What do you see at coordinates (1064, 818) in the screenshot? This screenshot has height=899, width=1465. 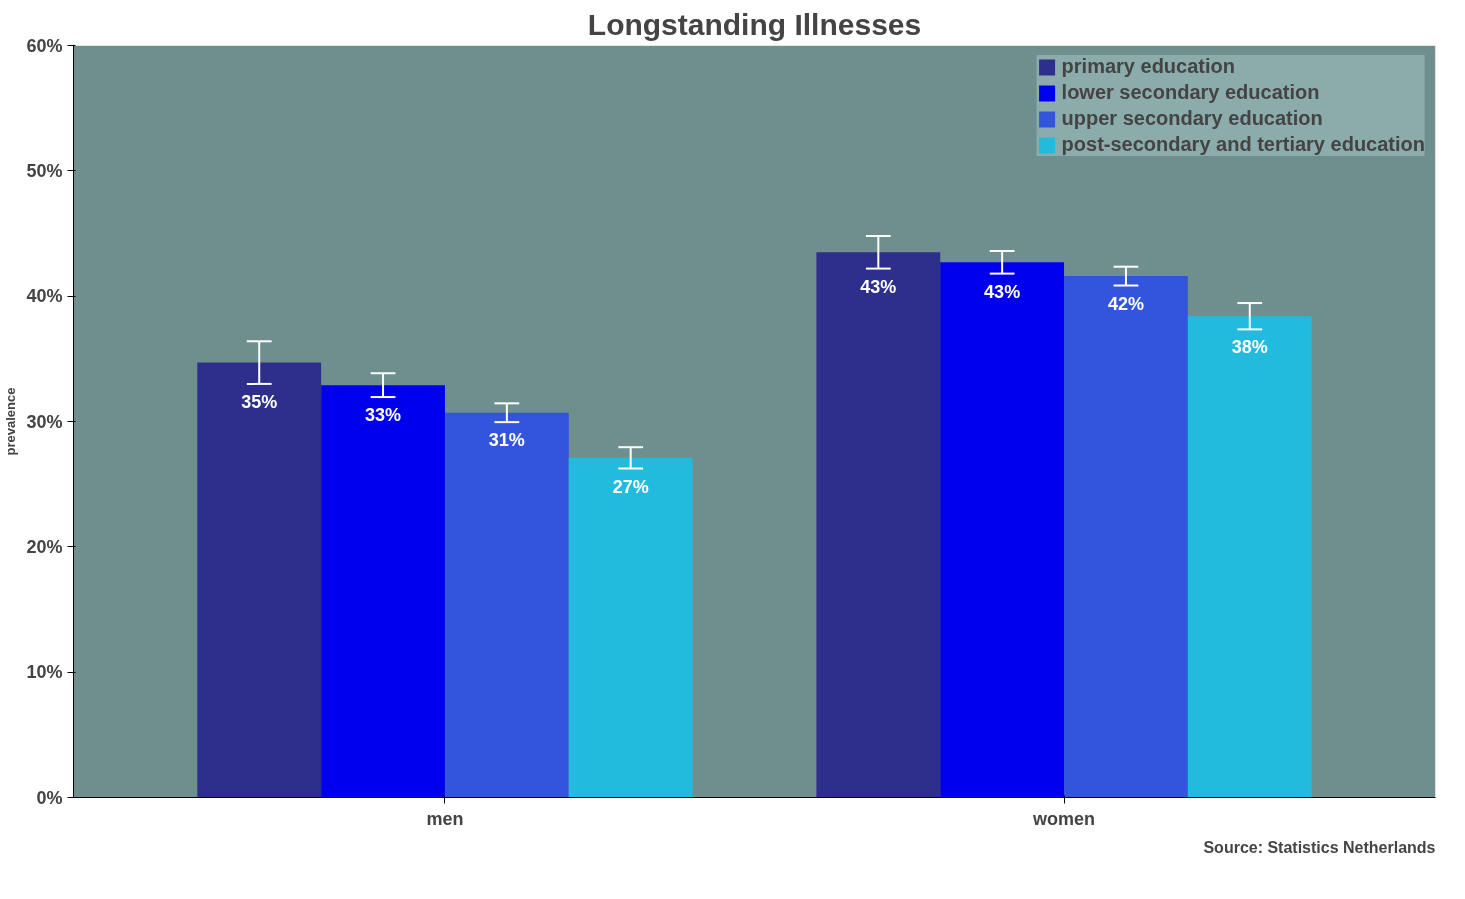 I see `x-tick-label: women` at bounding box center [1064, 818].